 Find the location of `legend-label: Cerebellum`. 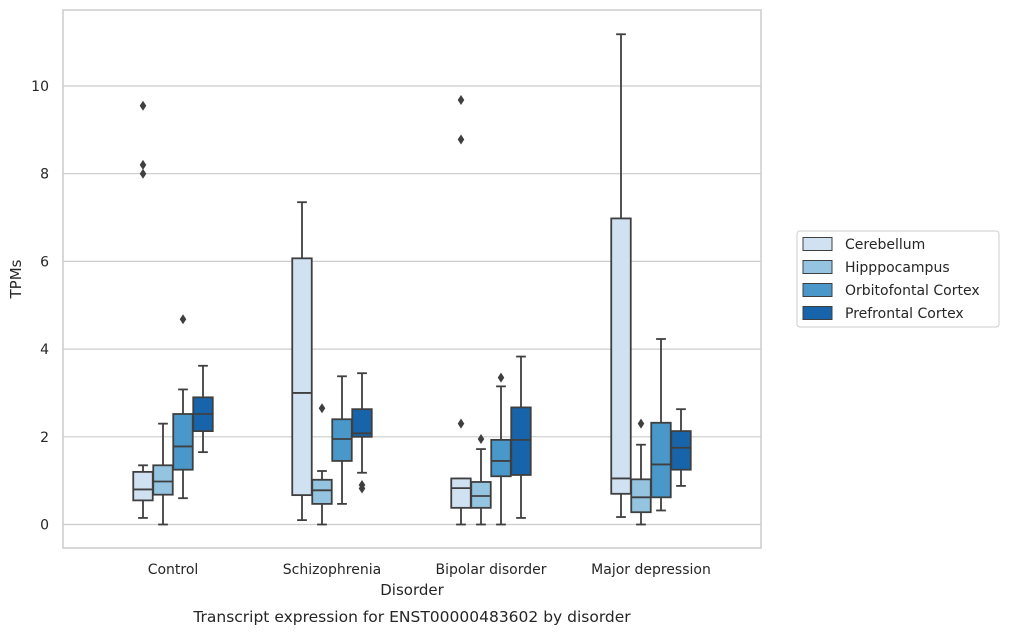

legend-label: Cerebellum is located at coordinates (885, 245).